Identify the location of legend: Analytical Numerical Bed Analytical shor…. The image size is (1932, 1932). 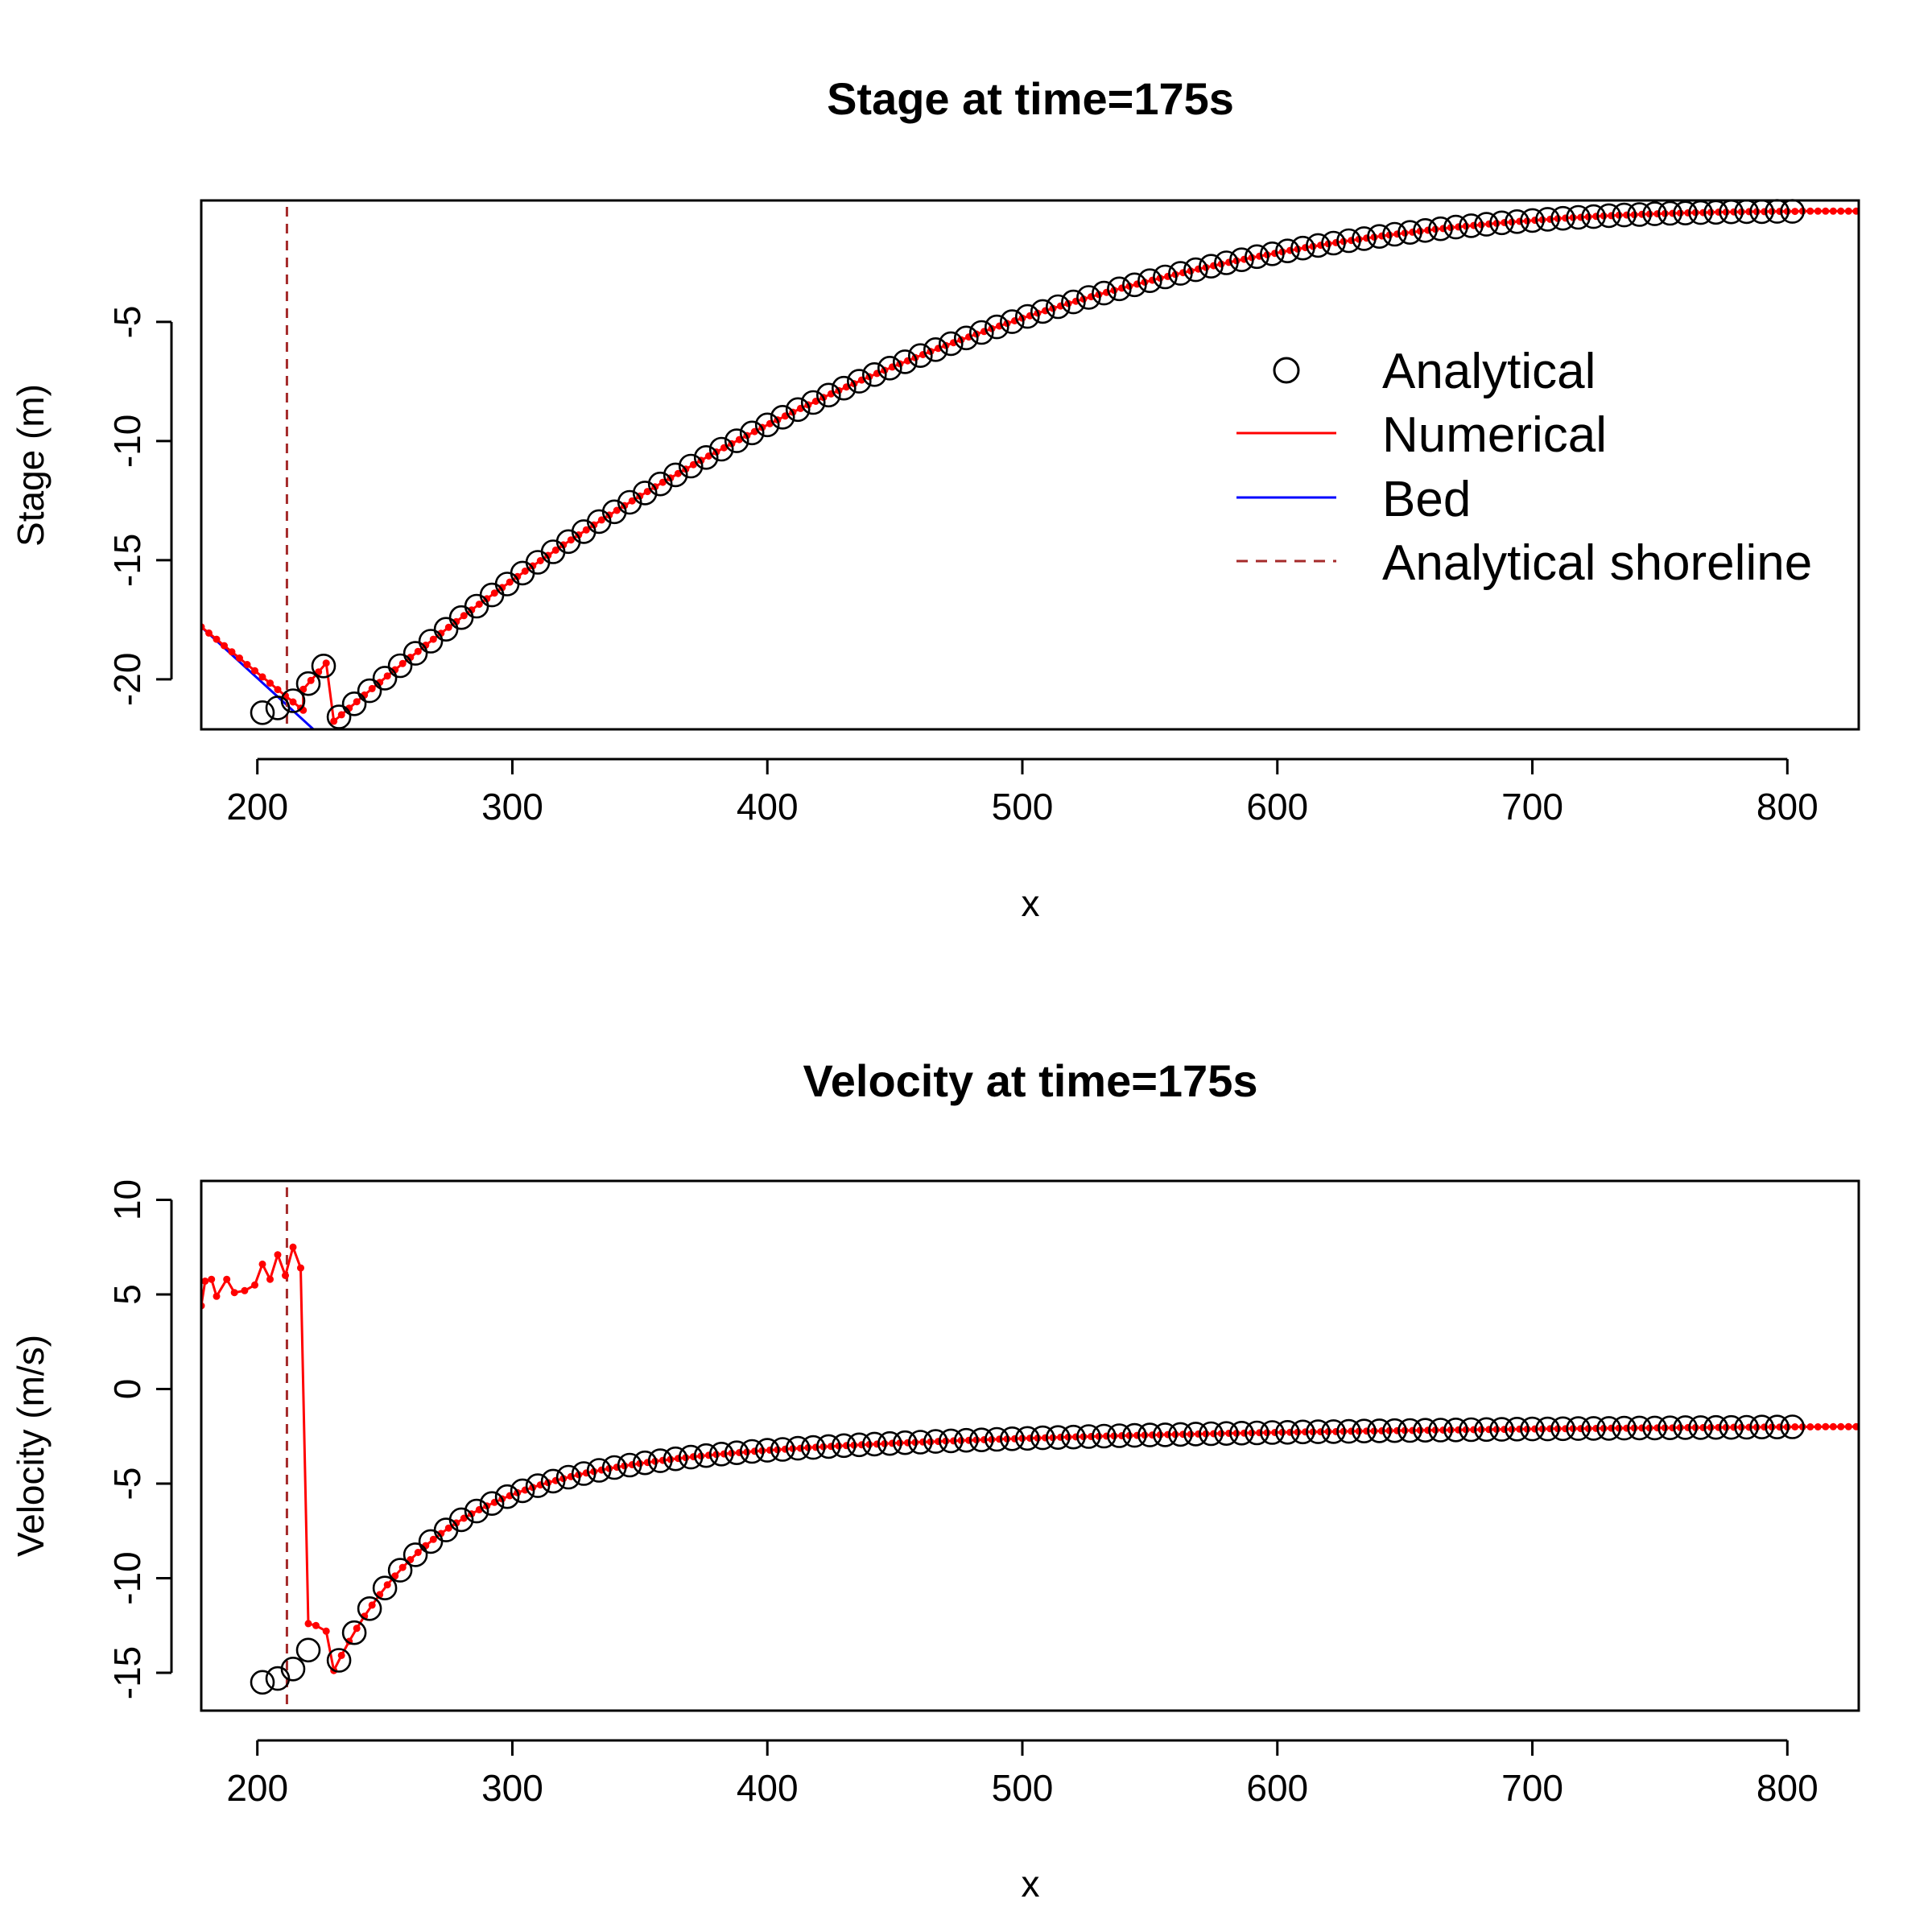
(1524, 467).